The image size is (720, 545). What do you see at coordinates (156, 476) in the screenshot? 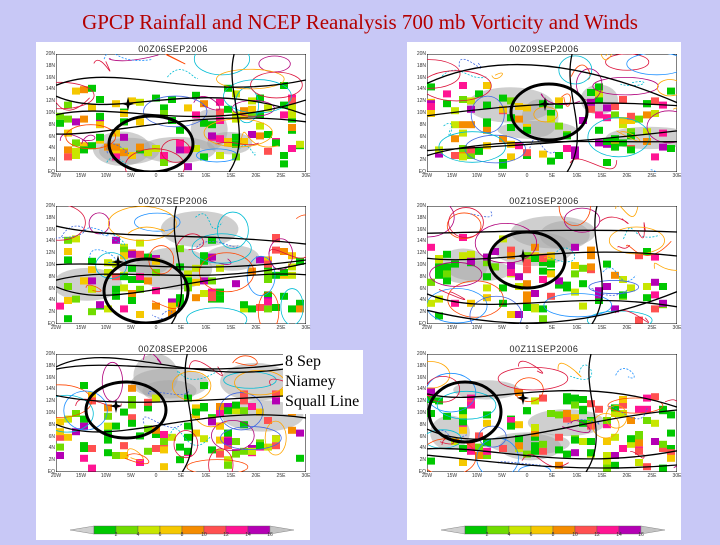
I see `x-tick-label: 0` at bounding box center [156, 476].